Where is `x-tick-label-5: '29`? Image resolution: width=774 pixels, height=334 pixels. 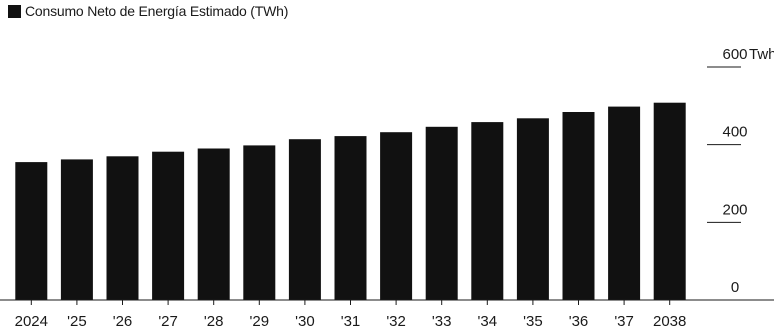 x-tick-label-5: '29 is located at coordinates (260, 321).